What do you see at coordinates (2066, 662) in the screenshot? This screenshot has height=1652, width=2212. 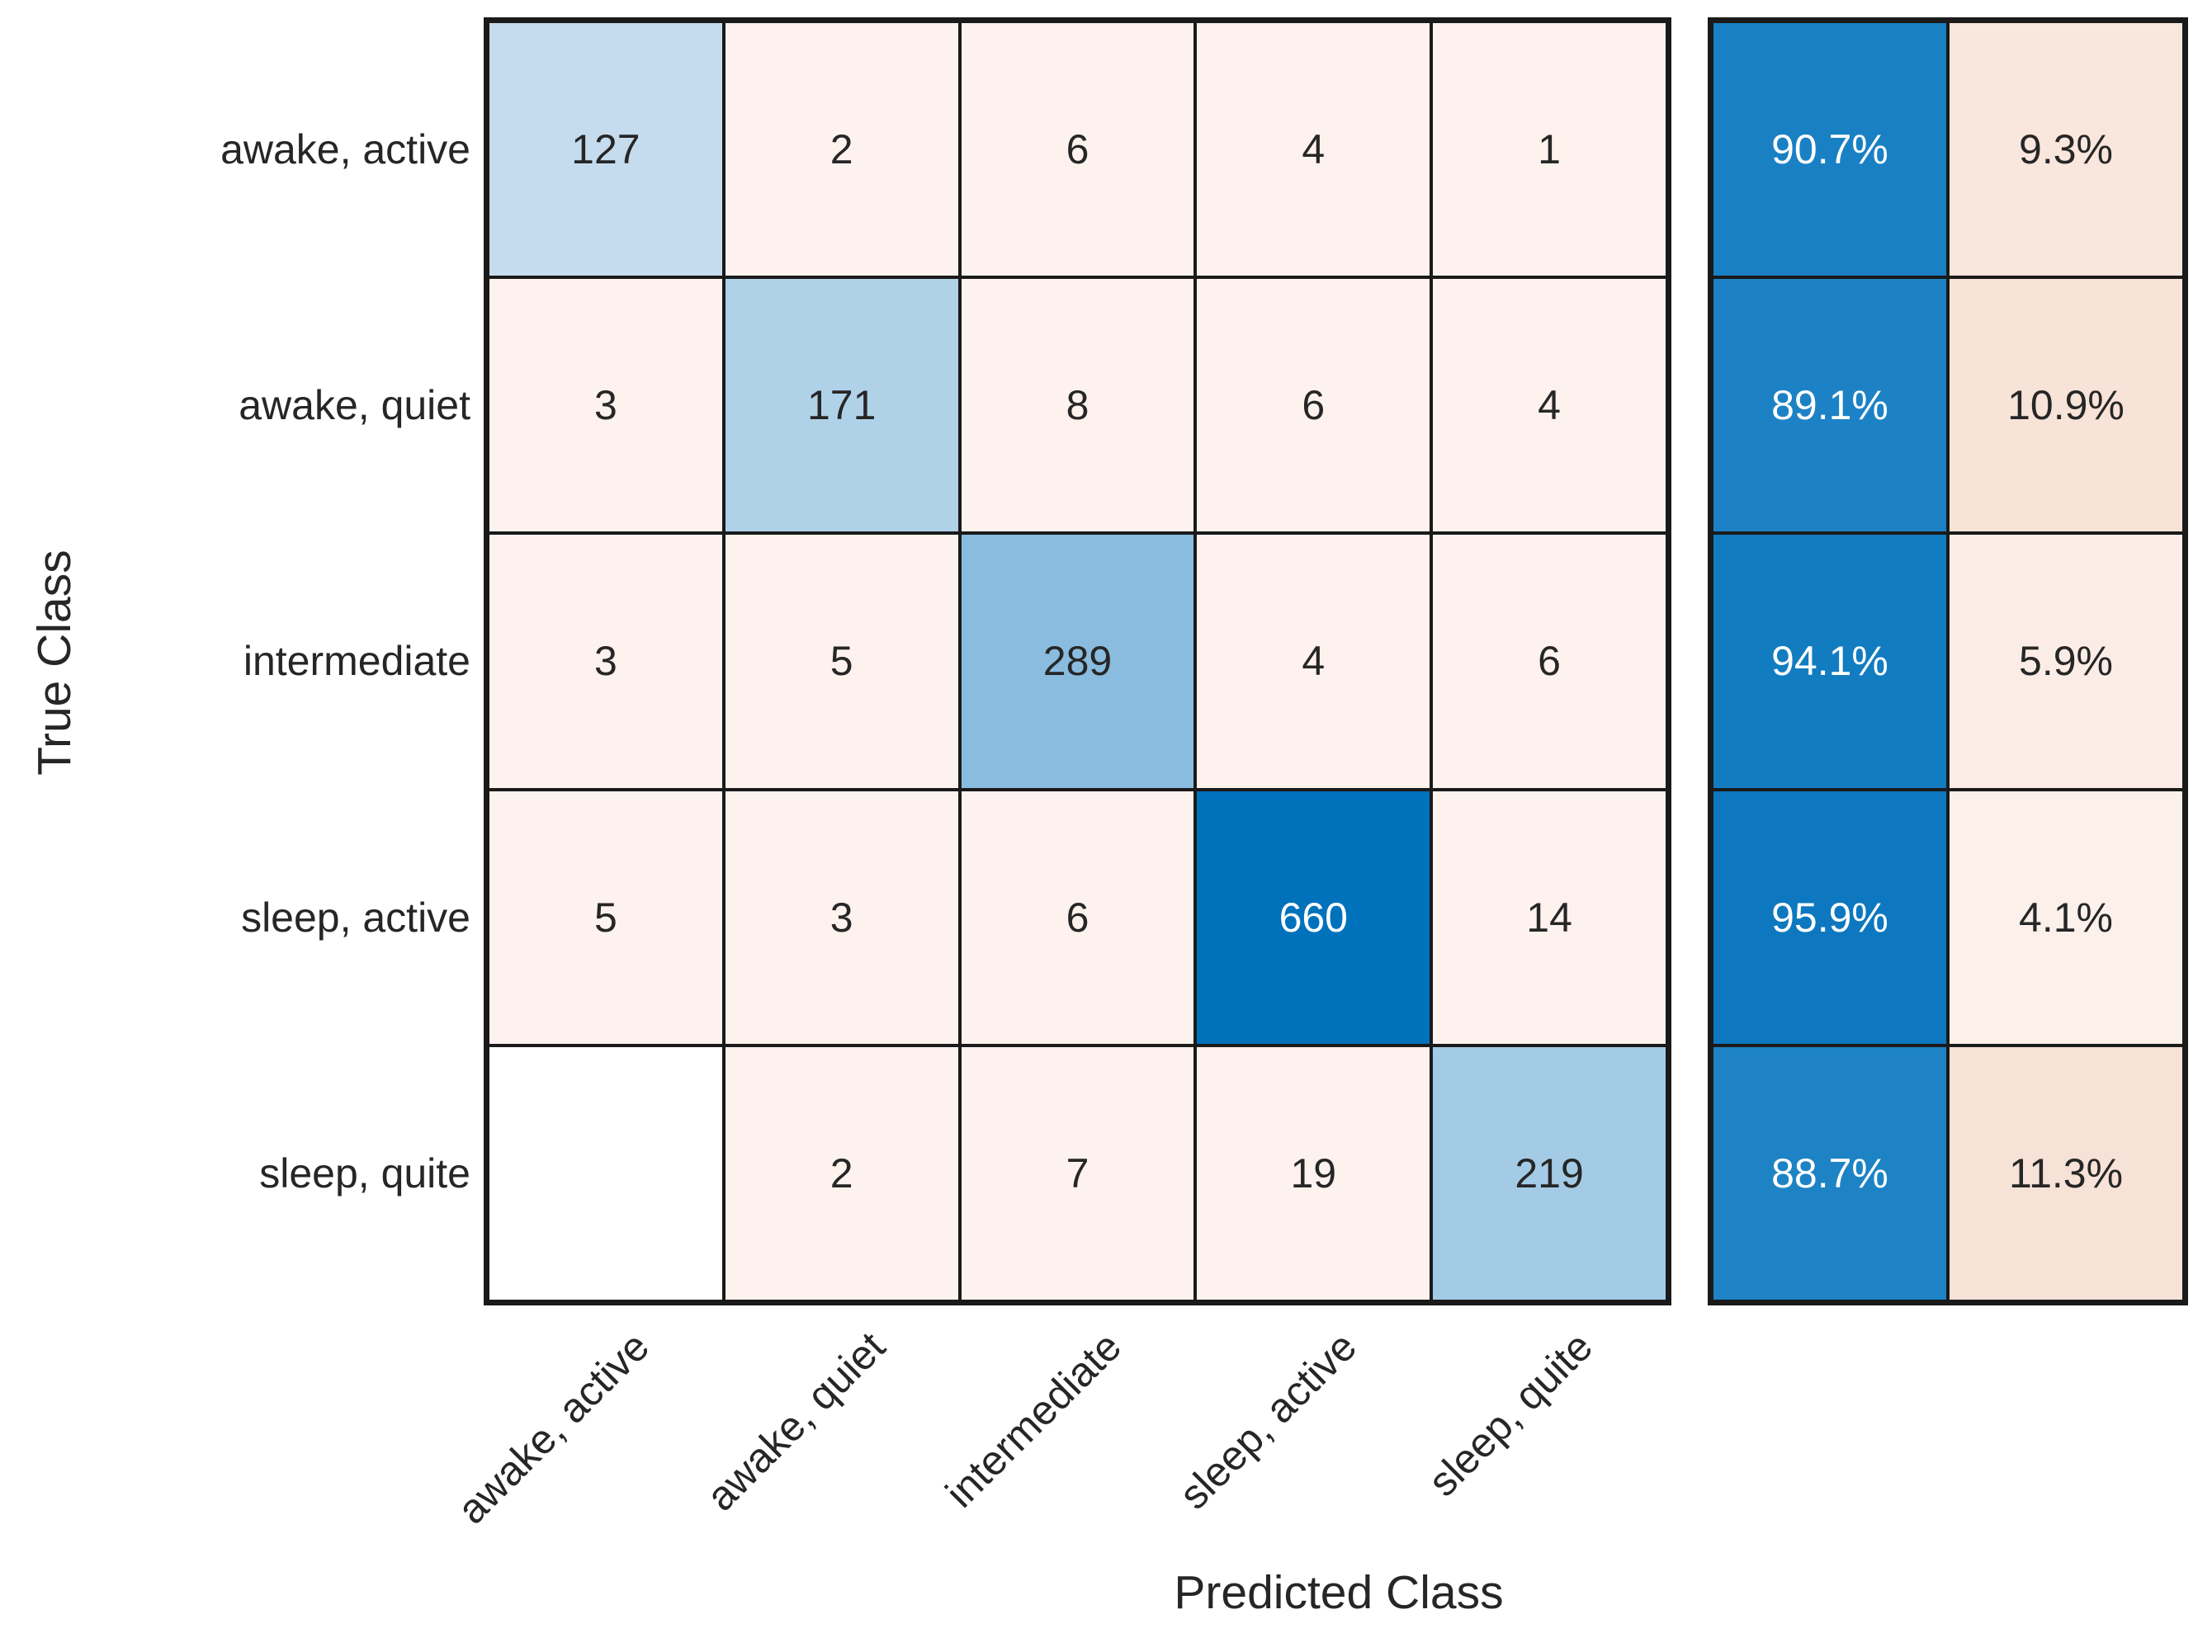 I see `summary-cell: 5.9%` at bounding box center [2066, 662].